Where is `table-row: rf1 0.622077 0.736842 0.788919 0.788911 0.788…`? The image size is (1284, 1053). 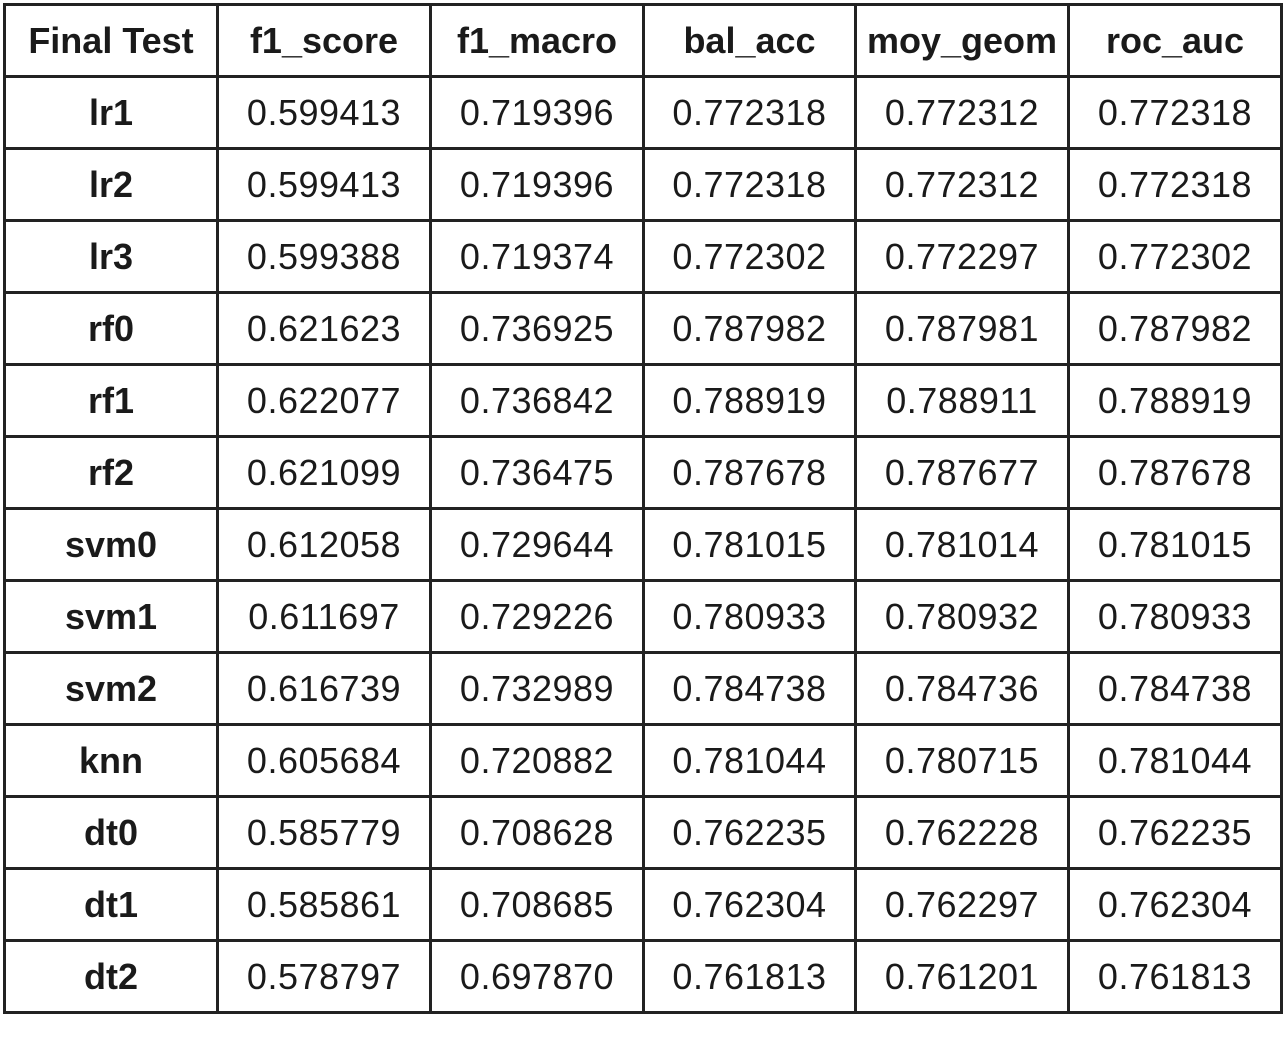
table-row: rf1 0.622077 0.736842 0.788919 0.788911 0.788… is located at coordinates (643, 400).